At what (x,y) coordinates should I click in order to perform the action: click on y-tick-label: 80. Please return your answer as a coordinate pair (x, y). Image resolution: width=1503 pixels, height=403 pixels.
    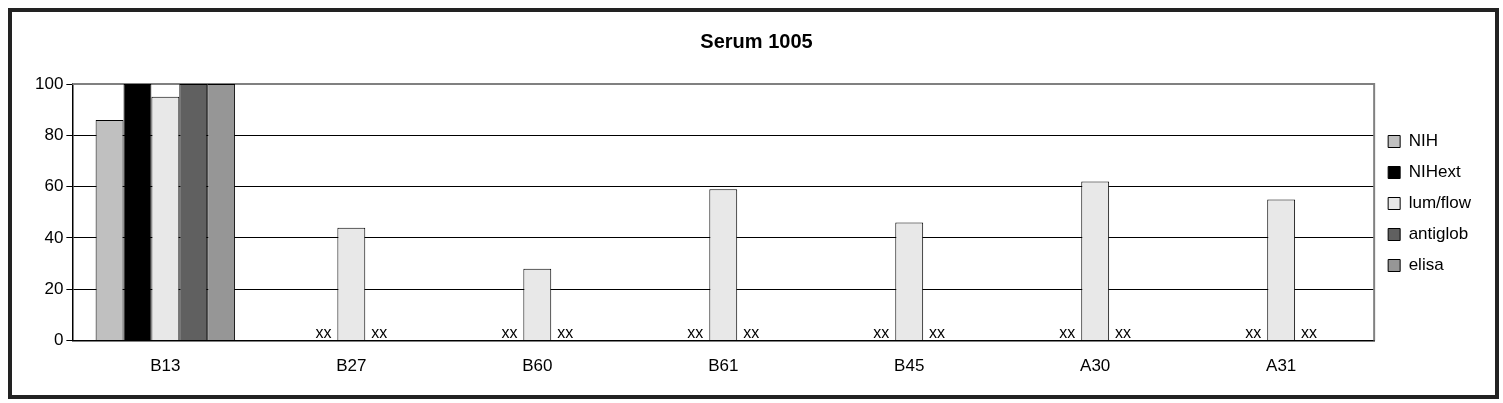
    Looking at the image, I should click on (54, 135).